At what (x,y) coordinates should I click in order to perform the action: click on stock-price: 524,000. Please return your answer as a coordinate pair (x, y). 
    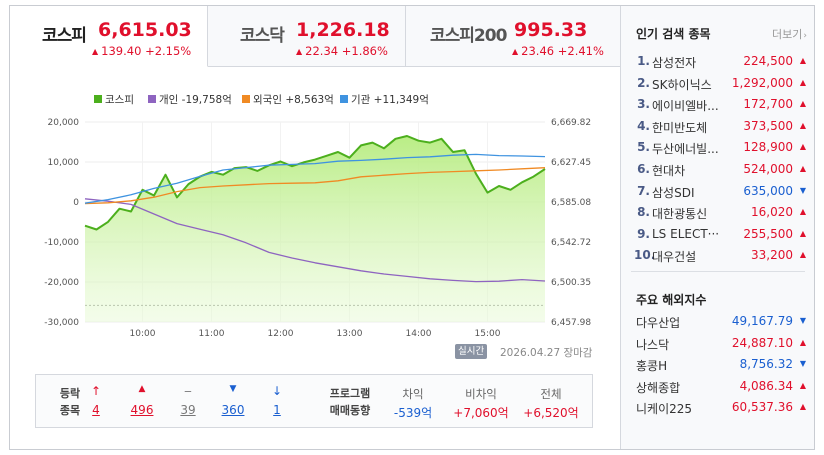
    Looking at the image, I should click on (768, 169).